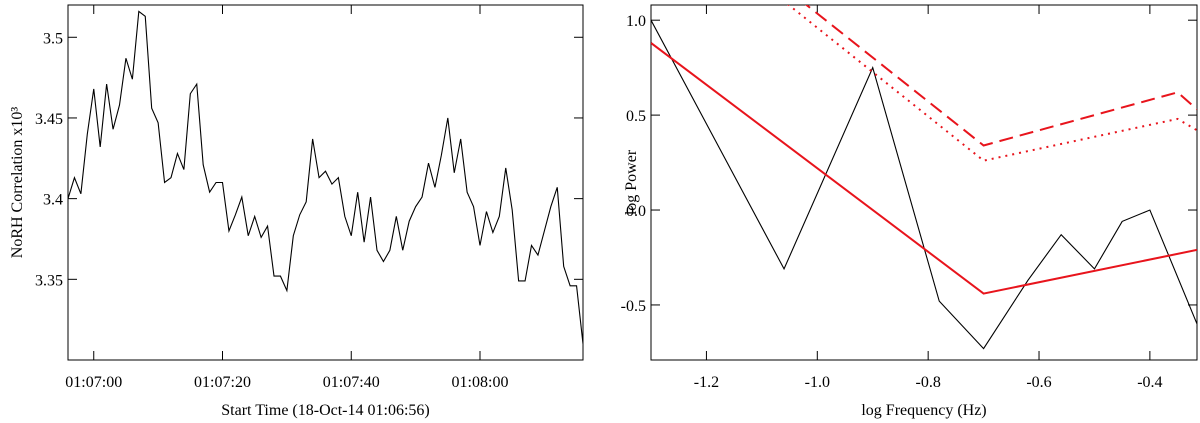  I want to click on x-tick-label: 01:07:20, so click(222, 382).